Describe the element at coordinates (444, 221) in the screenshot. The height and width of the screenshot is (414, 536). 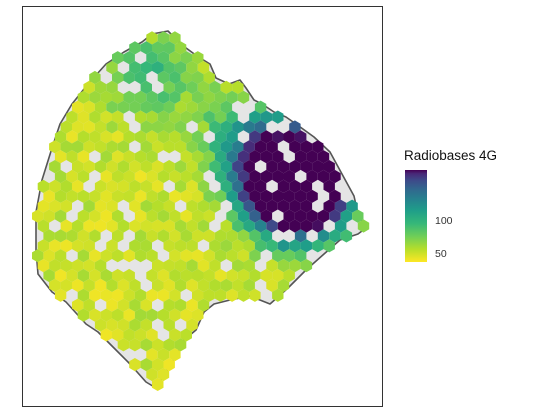
I see `legend-tick-label-100: 100` at that location.